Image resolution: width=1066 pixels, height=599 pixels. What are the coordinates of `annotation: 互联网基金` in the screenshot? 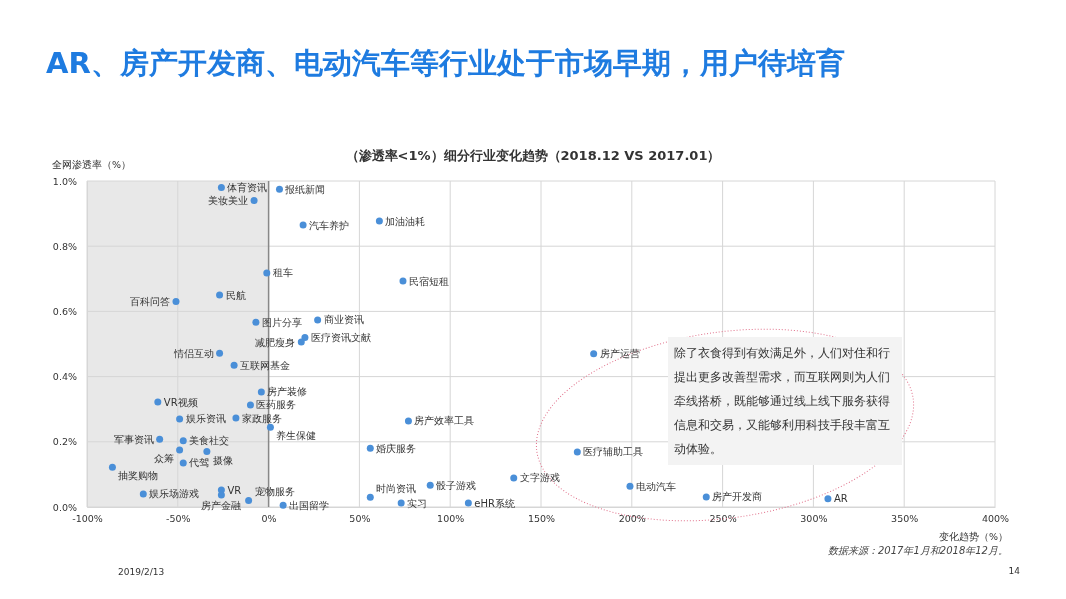 It's located at (265, 365).